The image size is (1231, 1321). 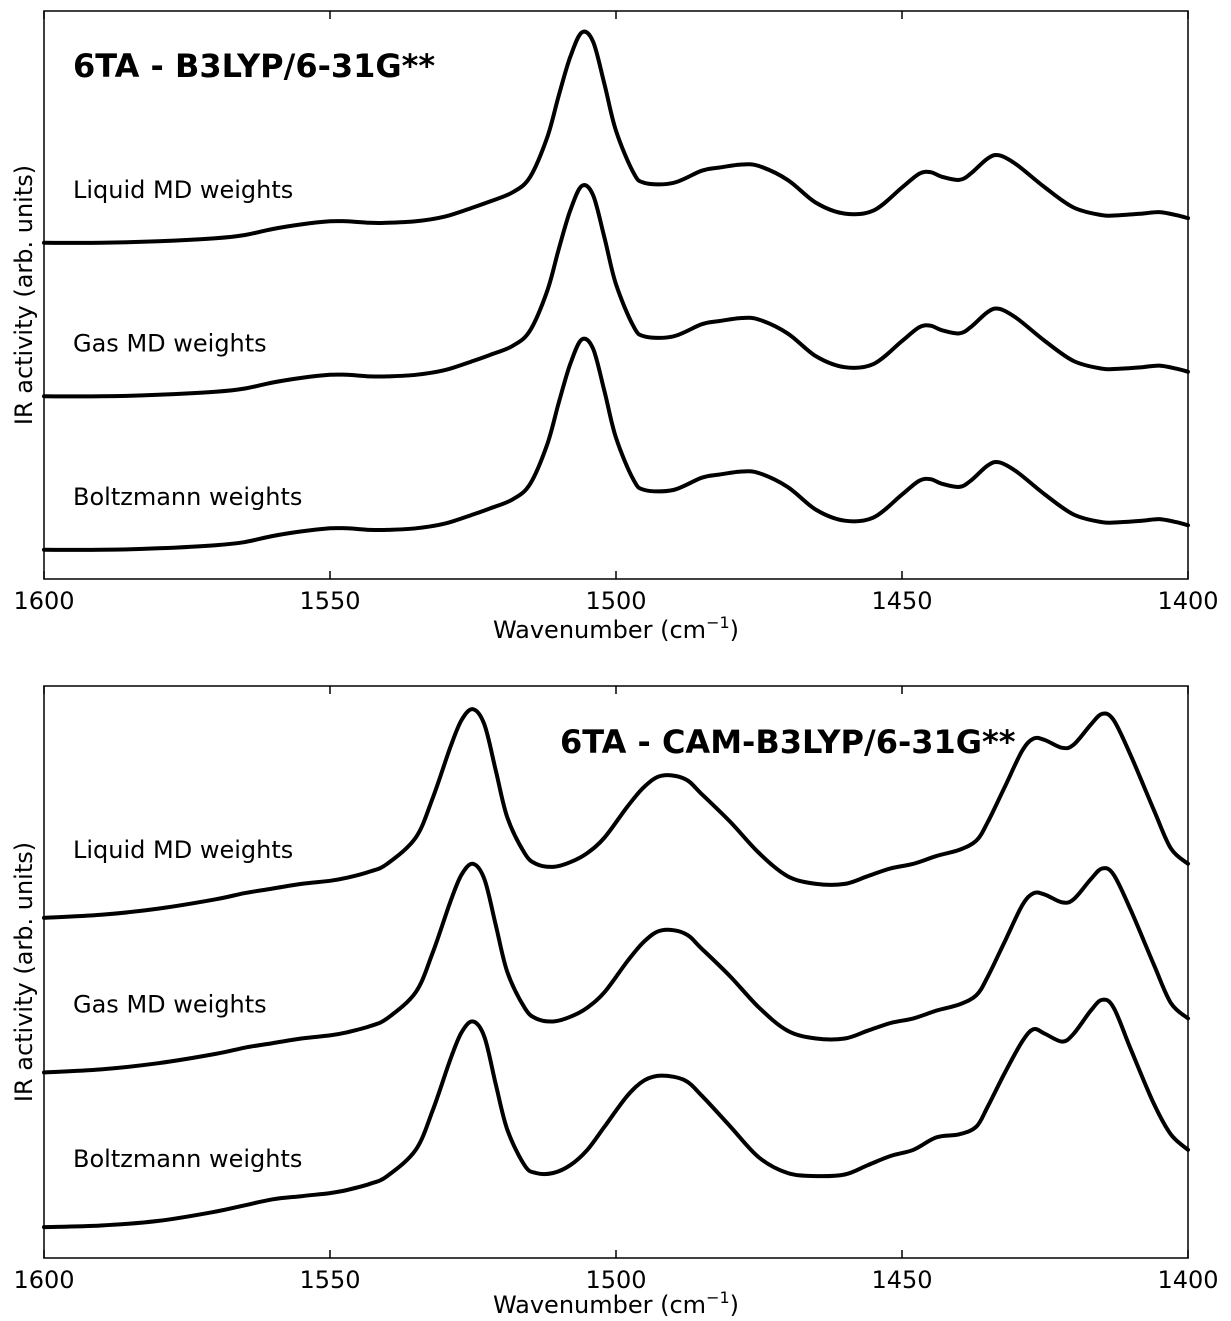 What do you see at coordinates (254, 66) in the screenshot?
I see `chart-title: 6TA - B3LYP/6-31G**` at bounding box center [254, 66].